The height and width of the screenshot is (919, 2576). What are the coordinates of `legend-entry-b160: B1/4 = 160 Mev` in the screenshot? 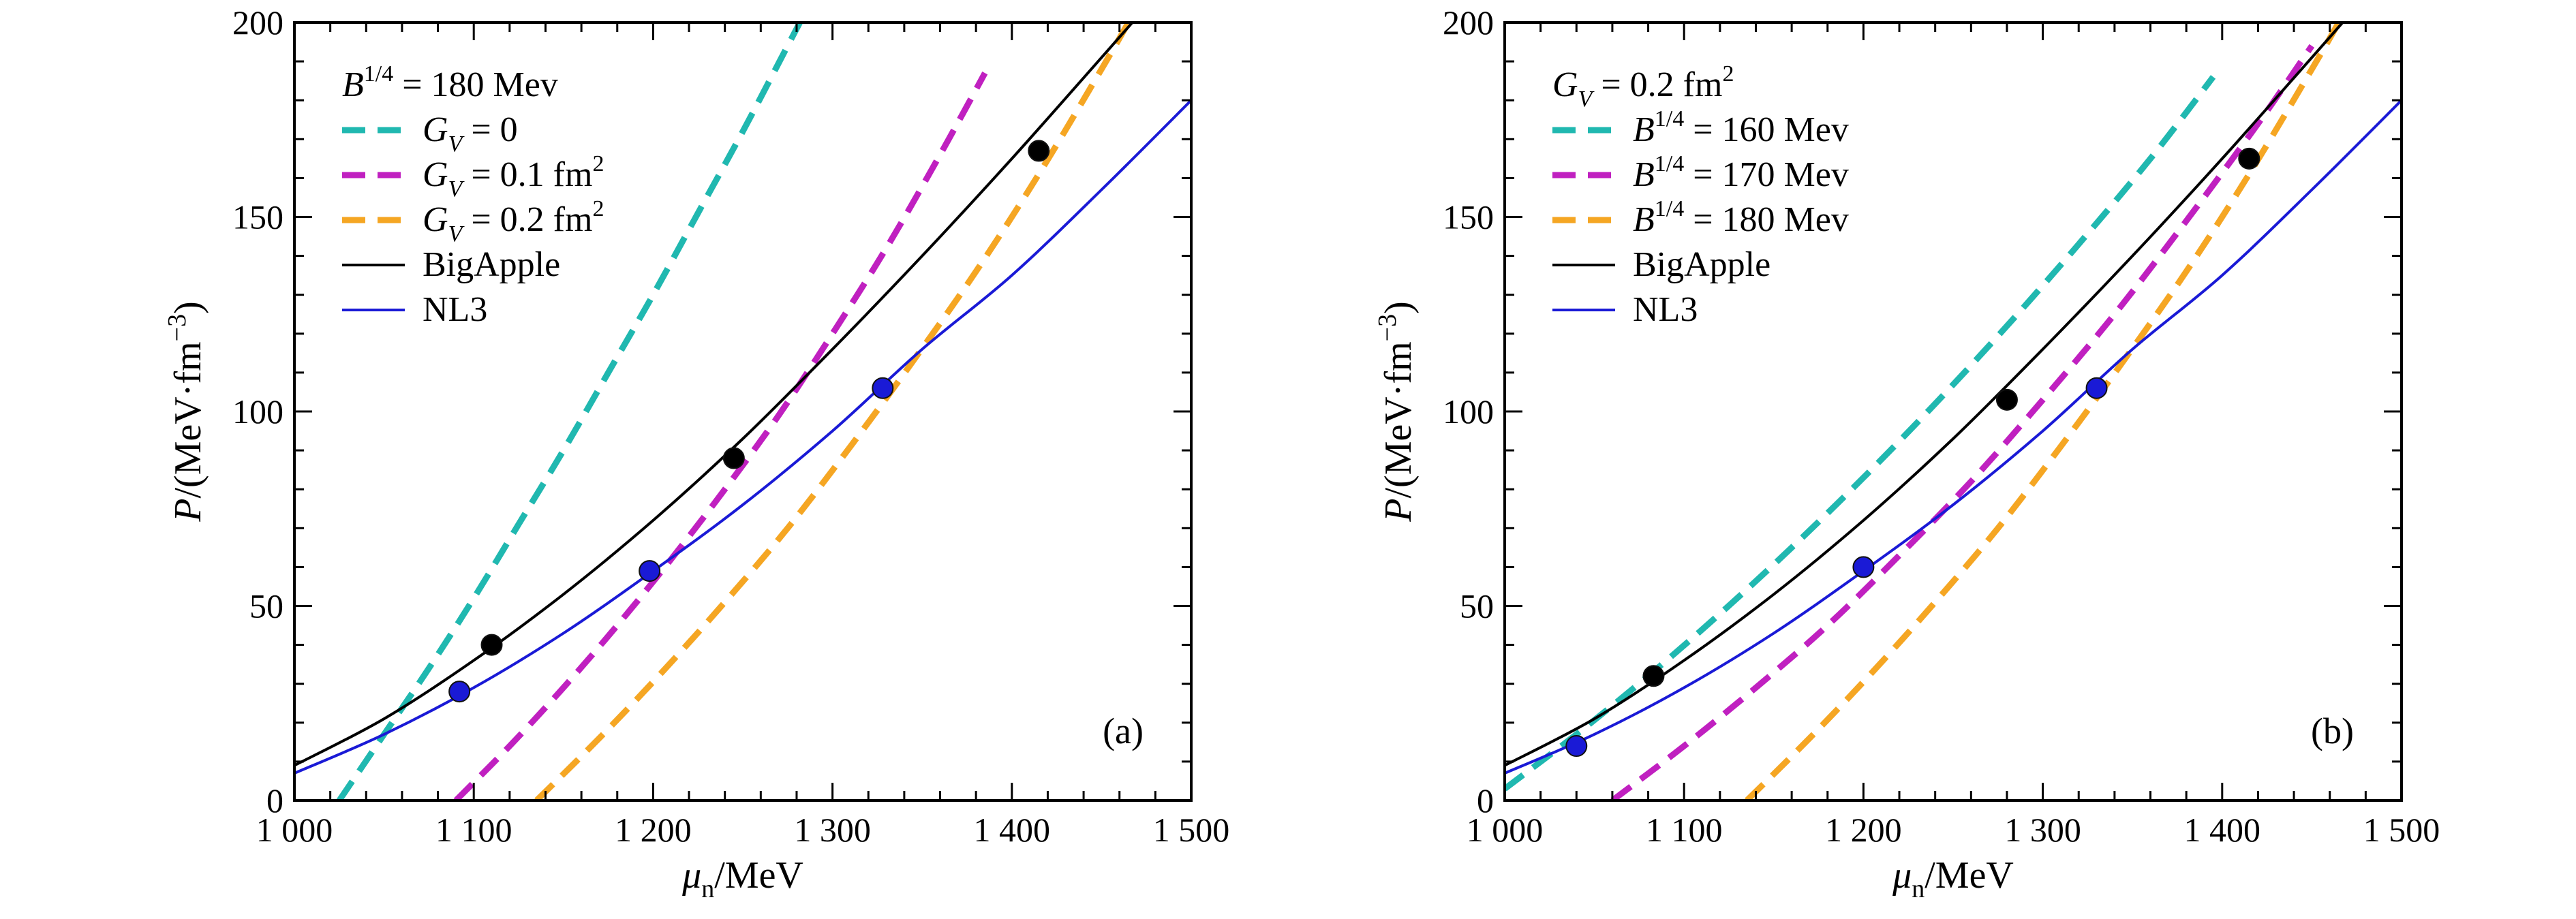 It's located at (1741, 128).